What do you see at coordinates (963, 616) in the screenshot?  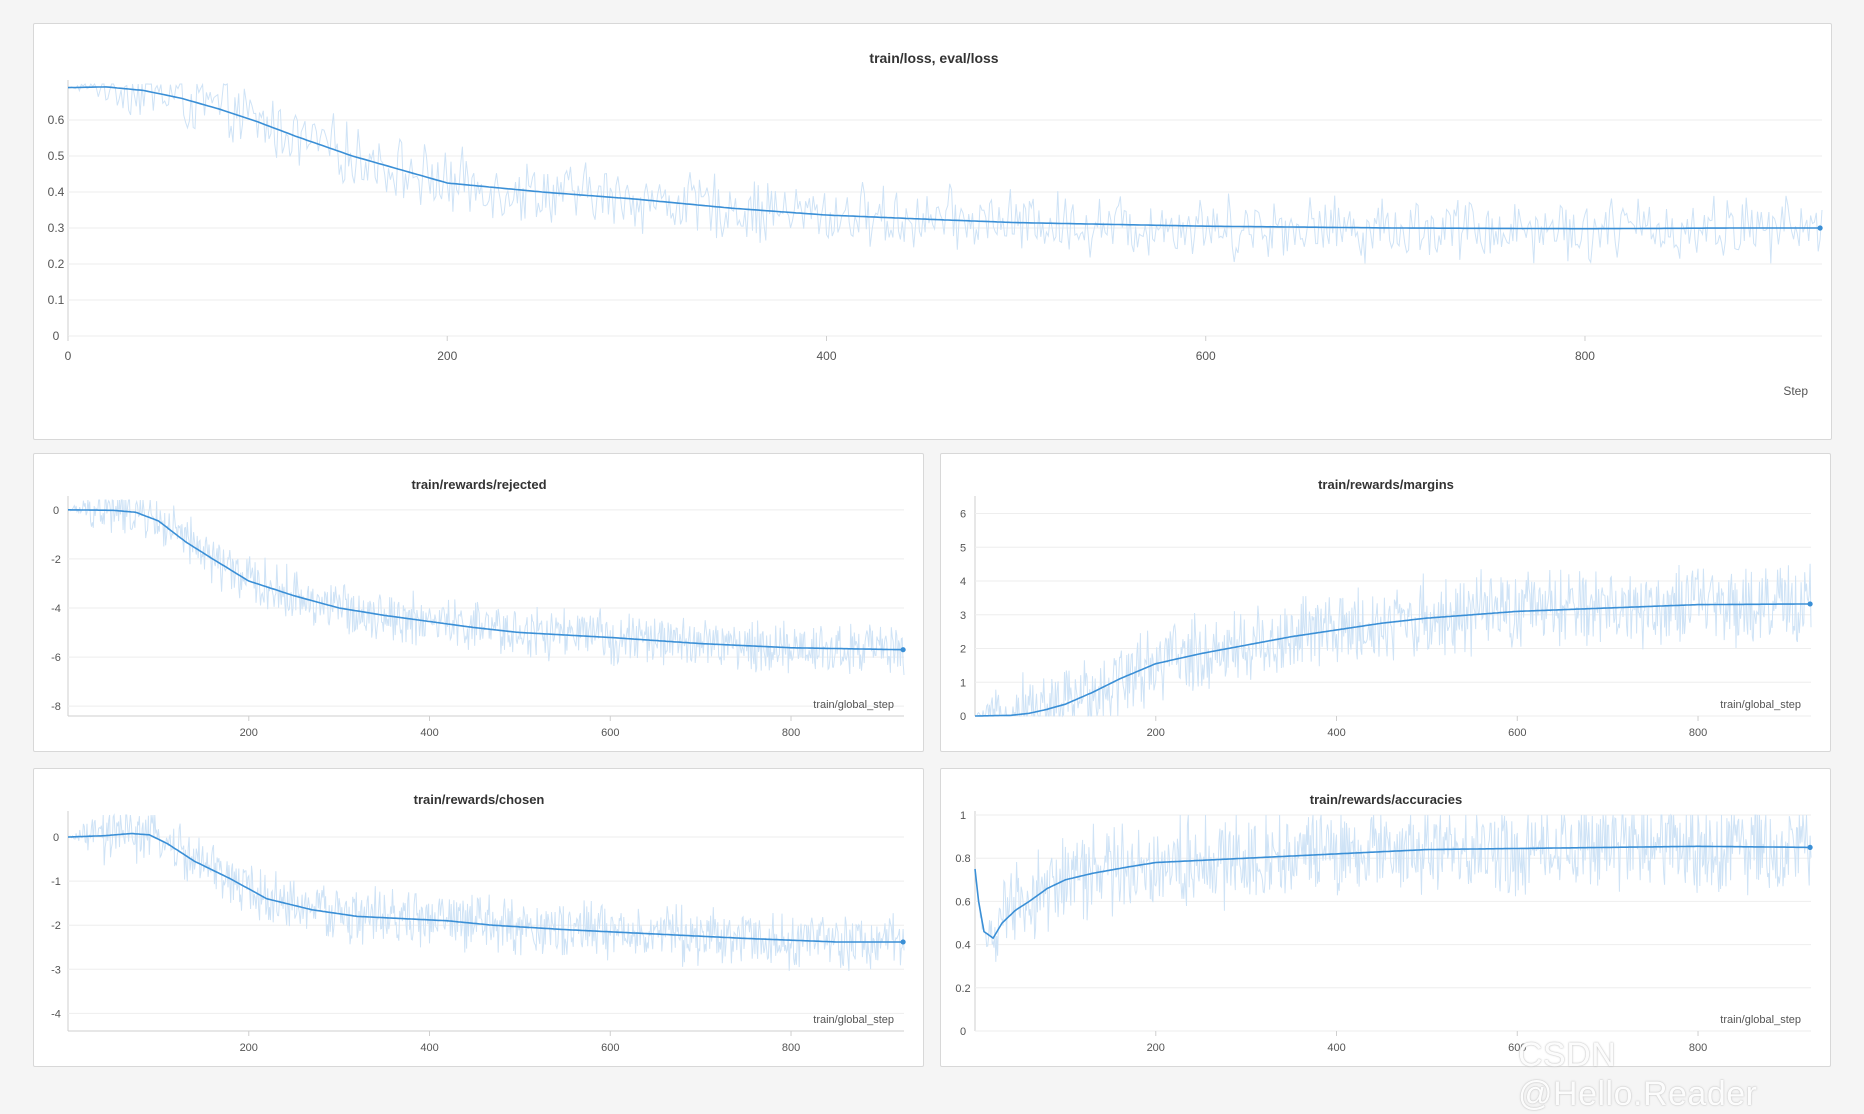 I see `y-tick-label: 3` at bounding box center [963, 616].